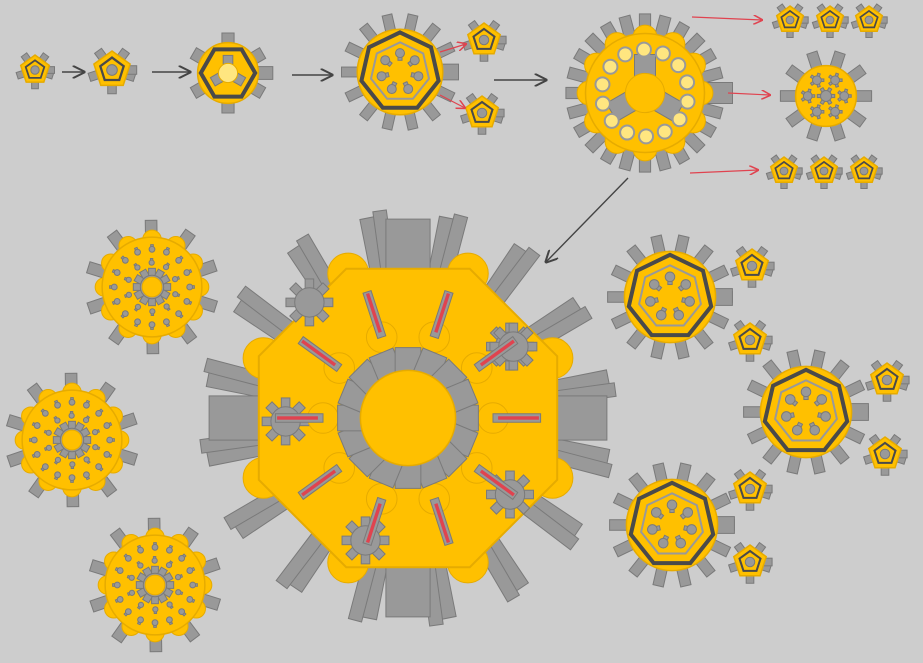 This screenshot has height=663, width=923. I want to click on boss-core, so click(408, 418).